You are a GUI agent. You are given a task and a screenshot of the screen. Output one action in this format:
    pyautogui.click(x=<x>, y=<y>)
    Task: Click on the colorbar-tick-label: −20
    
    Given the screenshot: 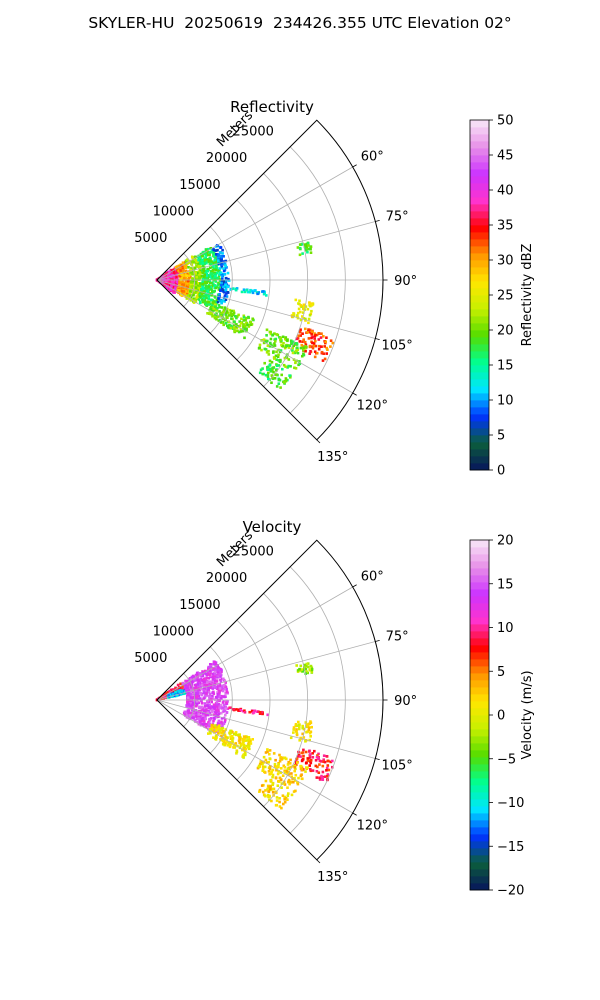 What is the action you would take?
    pyautogui.click(x=510, y=891)
    